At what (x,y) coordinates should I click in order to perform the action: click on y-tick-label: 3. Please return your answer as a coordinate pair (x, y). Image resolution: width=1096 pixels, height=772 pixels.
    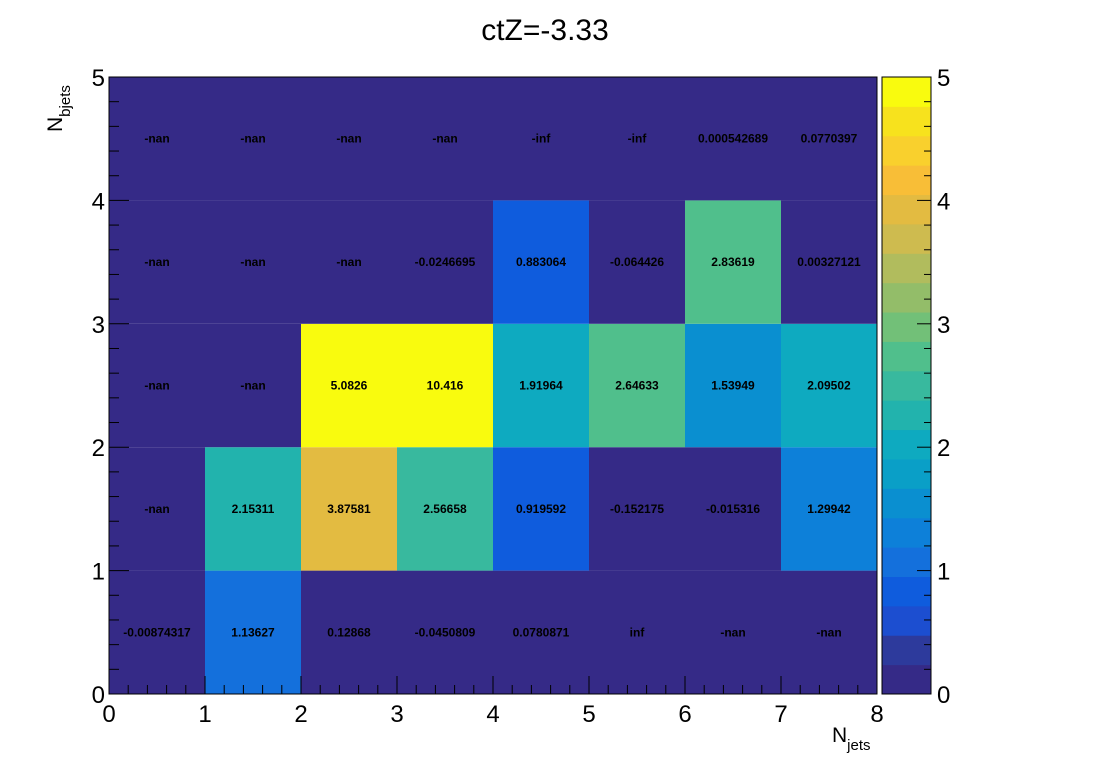
    Looking at the image, I should click on (98, 325).